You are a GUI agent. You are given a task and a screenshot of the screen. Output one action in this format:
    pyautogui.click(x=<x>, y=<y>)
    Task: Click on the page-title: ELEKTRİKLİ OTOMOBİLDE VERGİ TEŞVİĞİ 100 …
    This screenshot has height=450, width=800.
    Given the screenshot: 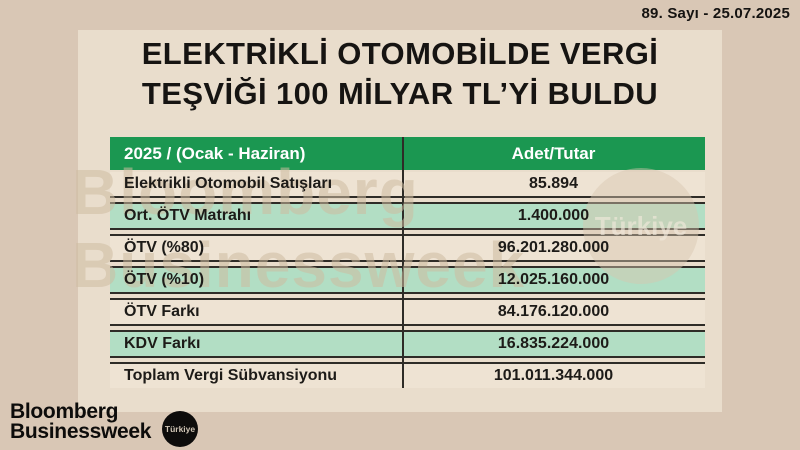 What is the action you would take?
    pyautogui.click(x=400, y=74)
    